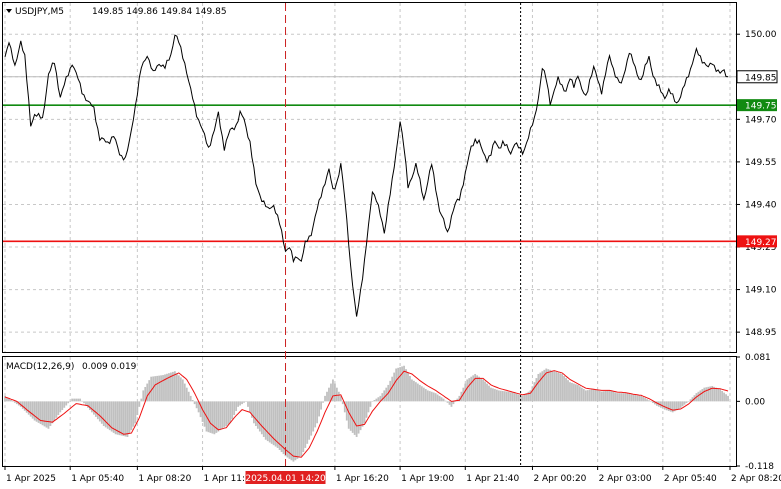 Image resolution: width=781 pixels, height=489 pixels. I want to click on symbol-dropdown-icon, so click(9, 11).